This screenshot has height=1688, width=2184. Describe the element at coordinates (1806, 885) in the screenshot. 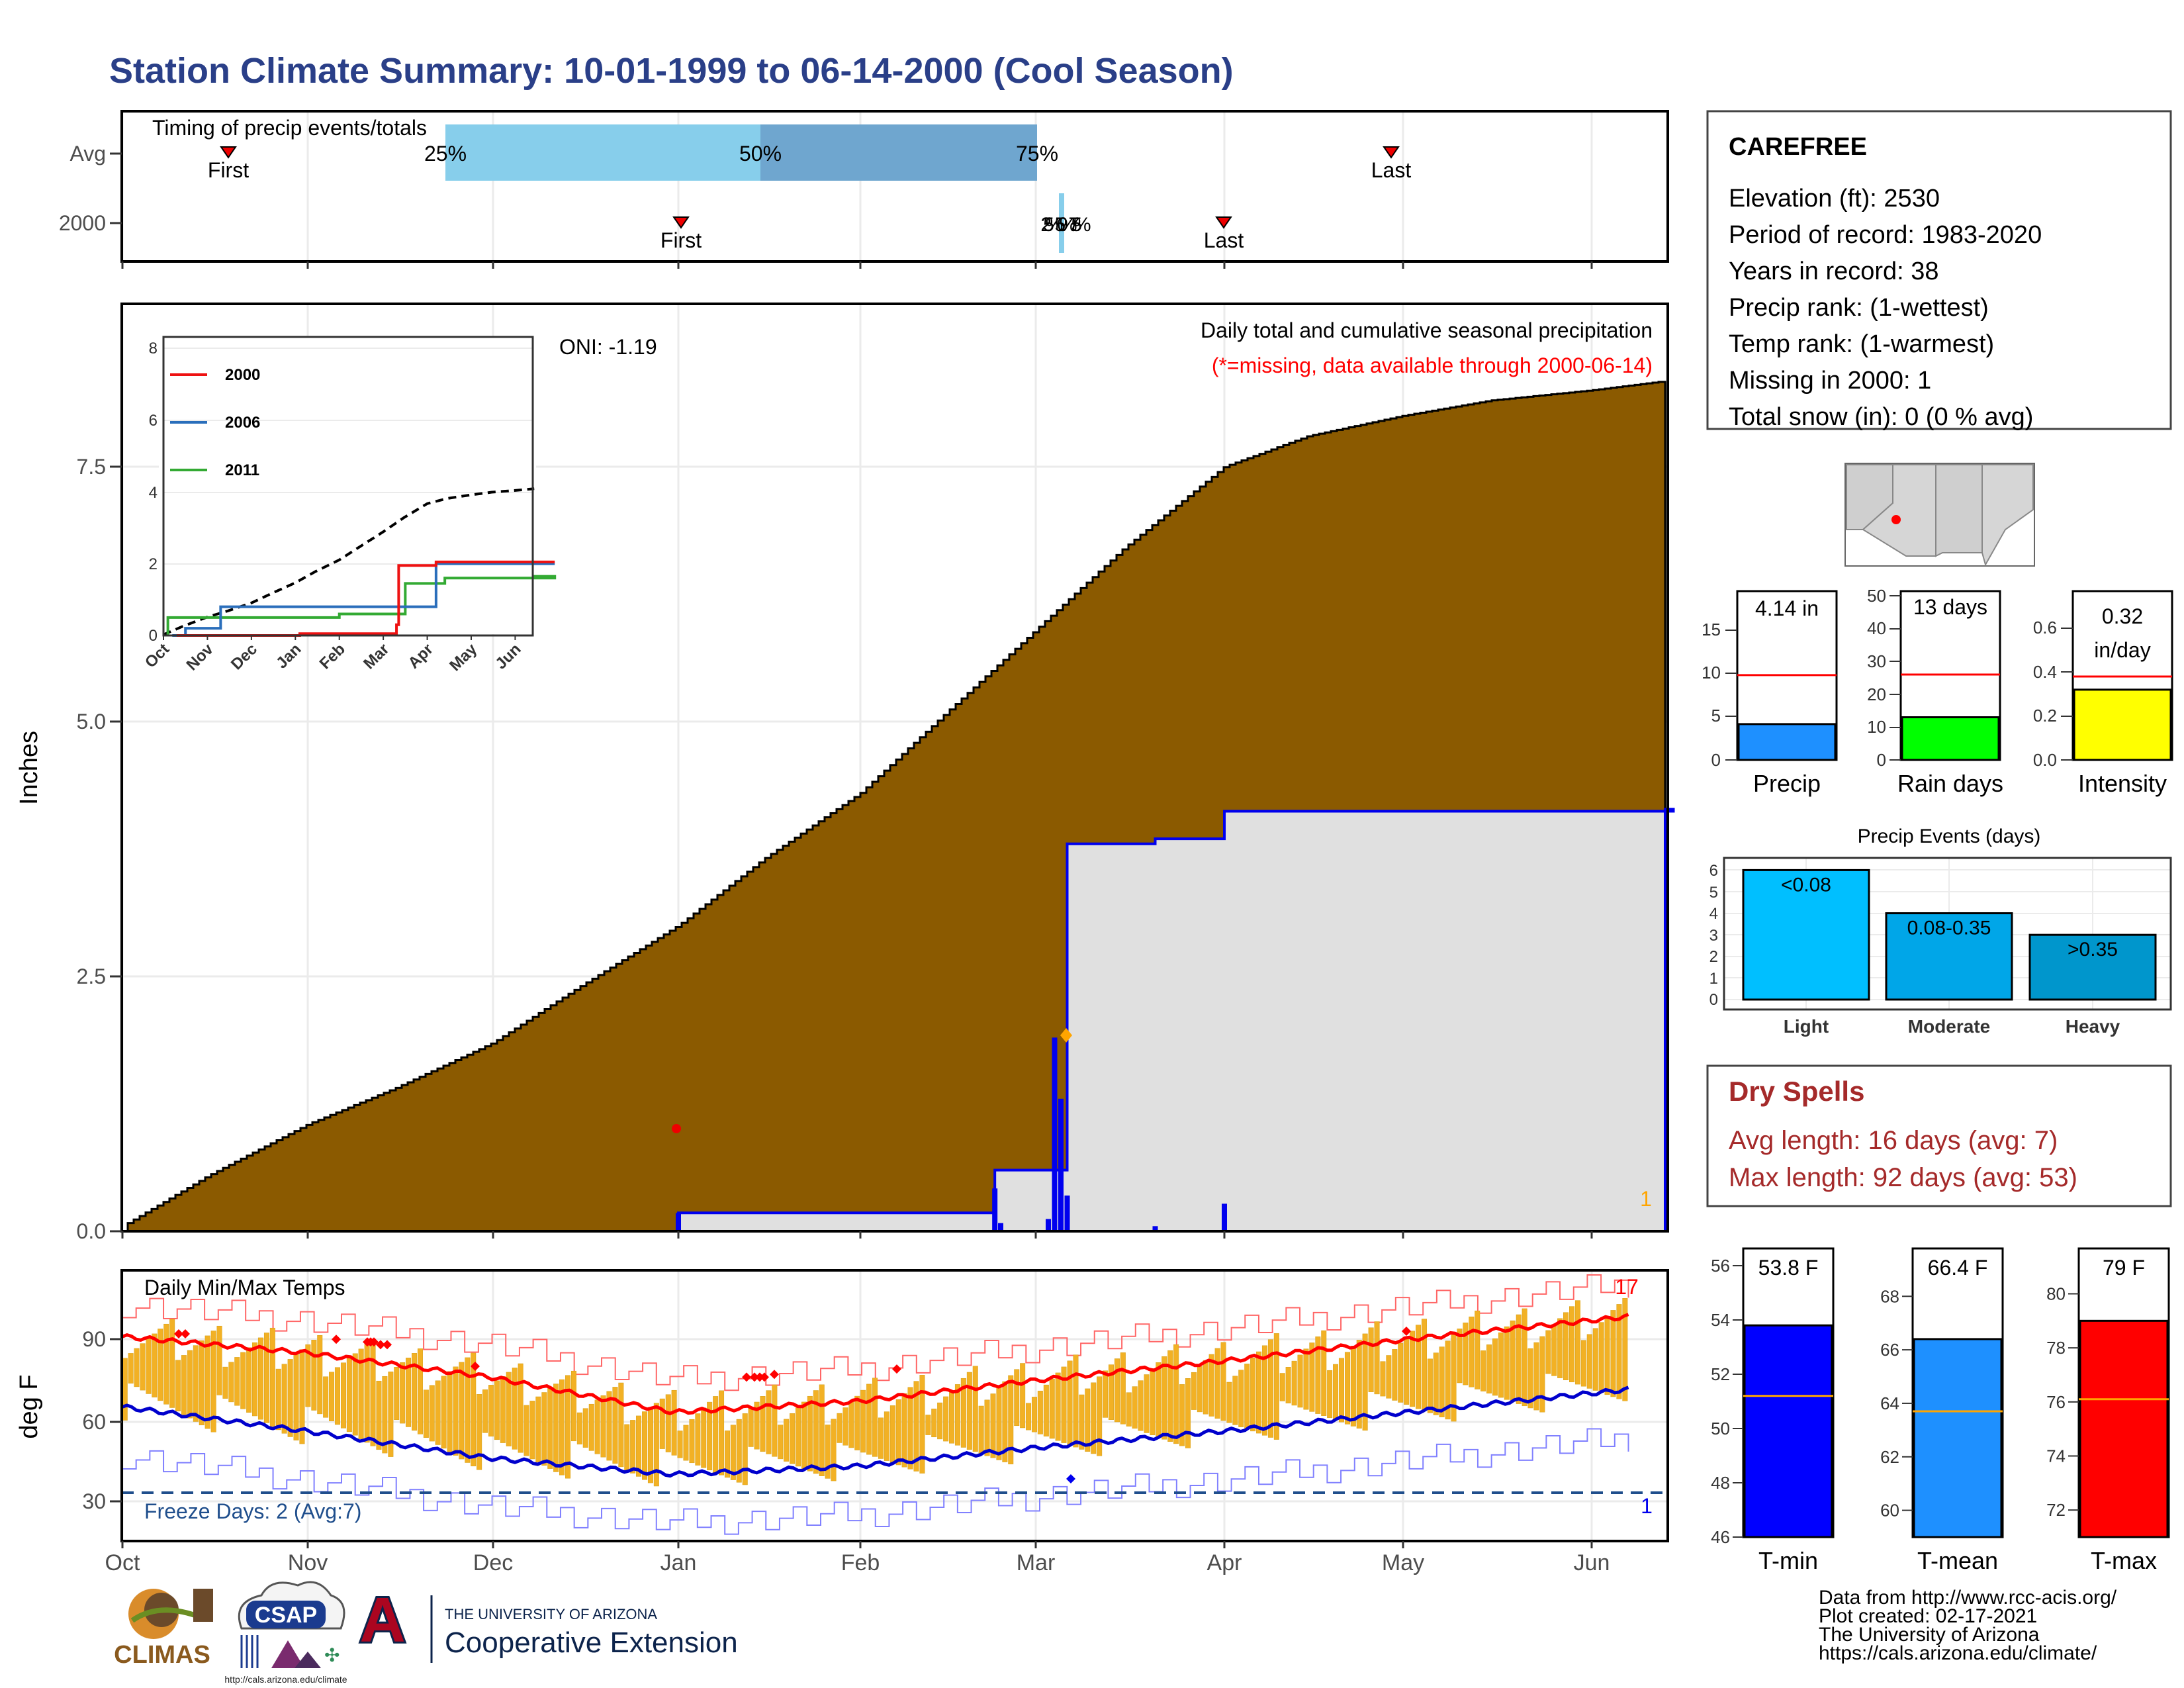

I see `precip-event-label: <0.08` at that location.